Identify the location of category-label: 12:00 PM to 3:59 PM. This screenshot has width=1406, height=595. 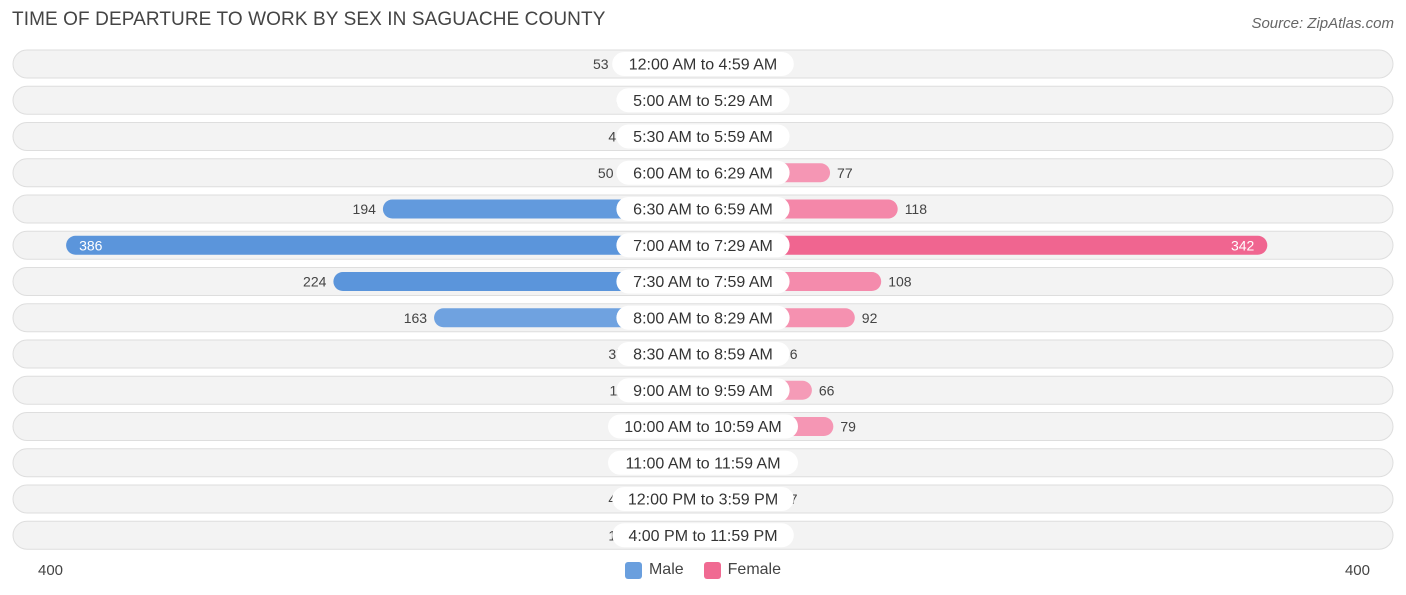
(703, 500).